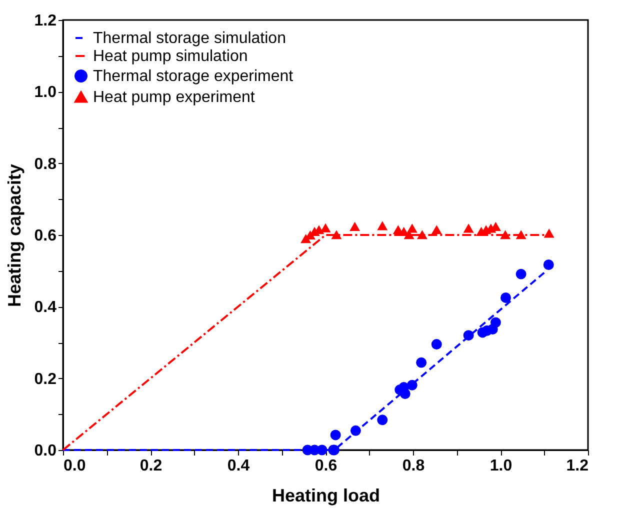  What do you see at coordinates (170, 56) in the screenshot?
I see `legend-label: Heat pump simulation` at bounding box center [170, 56].